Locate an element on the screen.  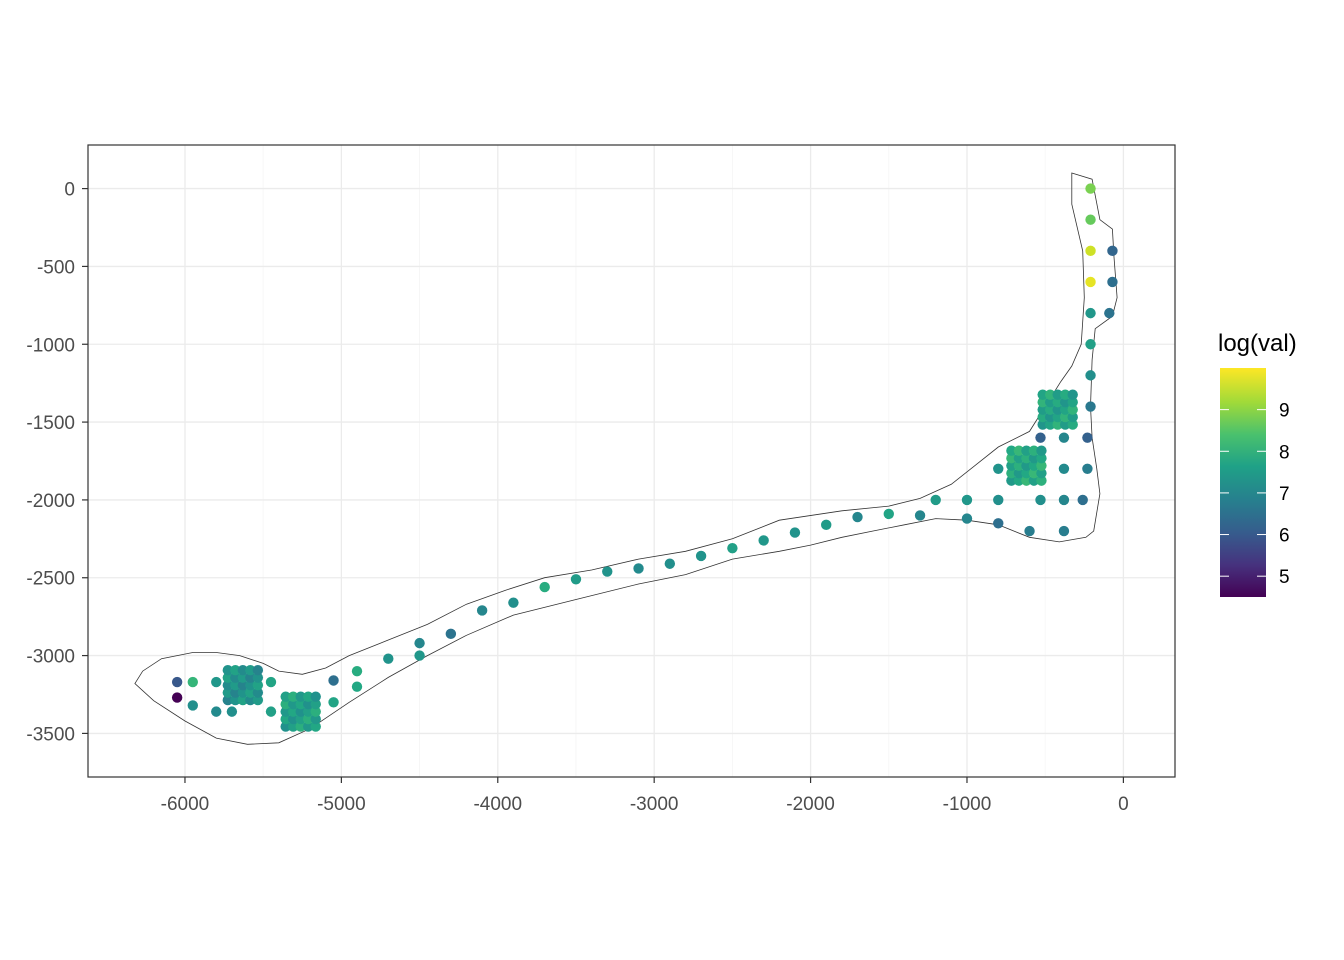
x-tick-label: -4000 is located at coordinates (497, 804).